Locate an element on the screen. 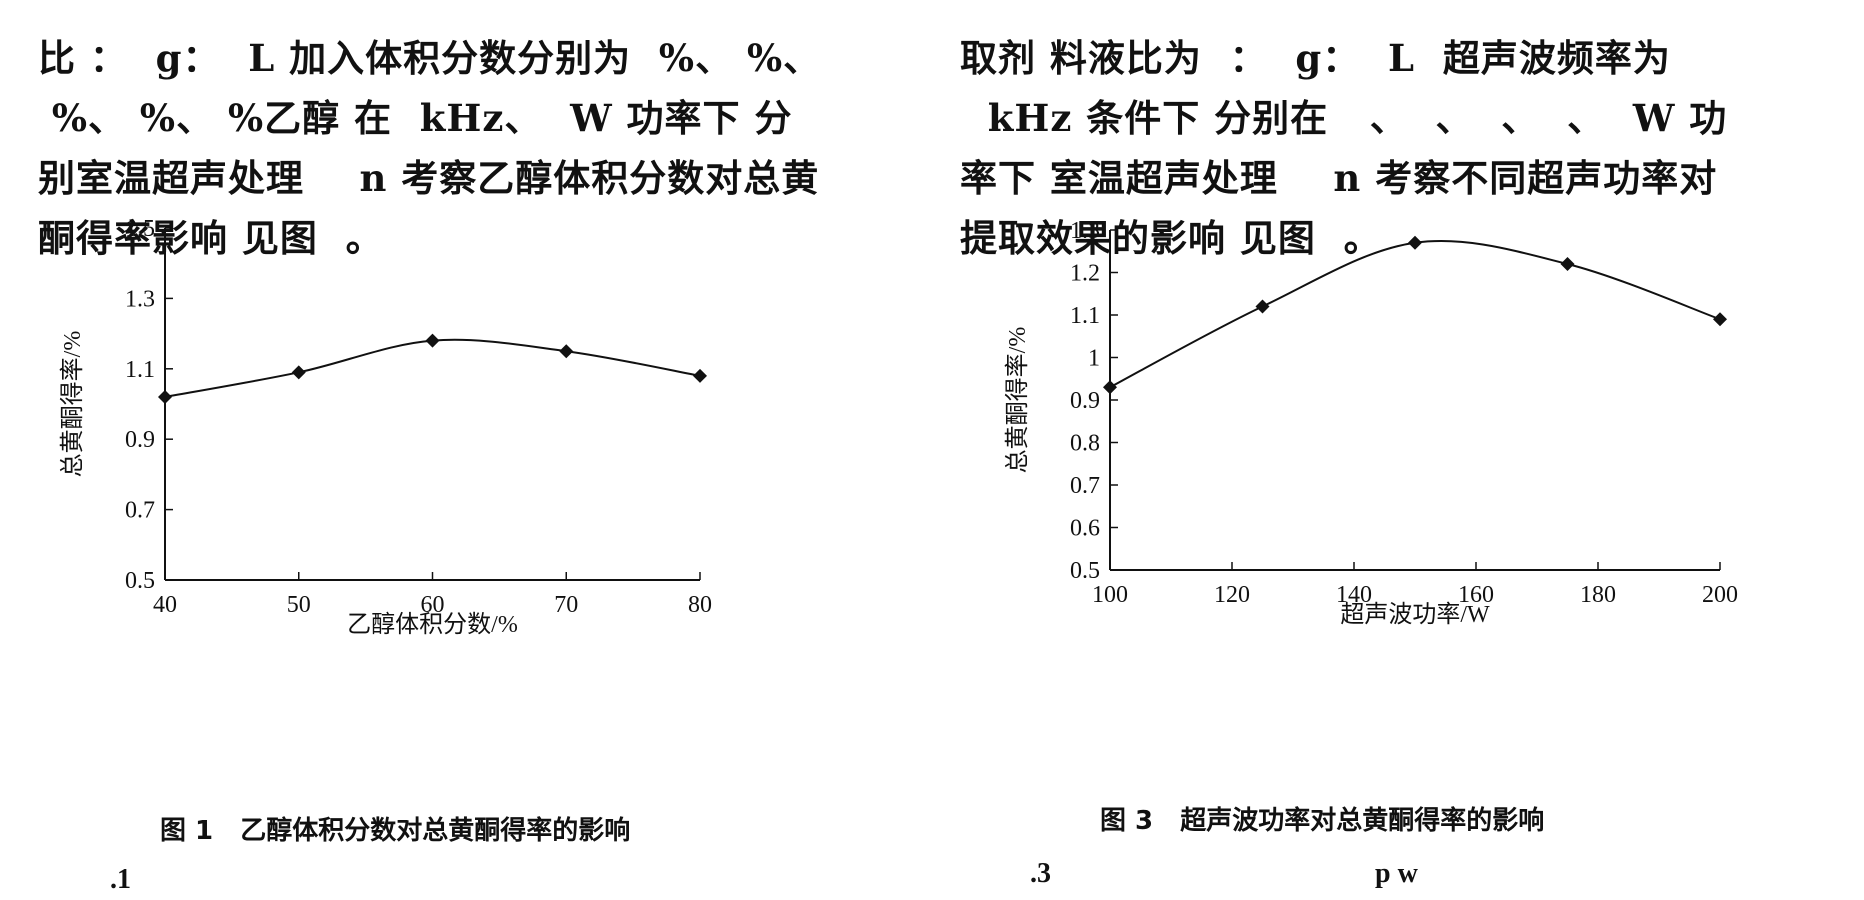 The width and height of the screenshot is (1864, 900). y-tick-label: 0.8 is located at coordinates (1085, 444).